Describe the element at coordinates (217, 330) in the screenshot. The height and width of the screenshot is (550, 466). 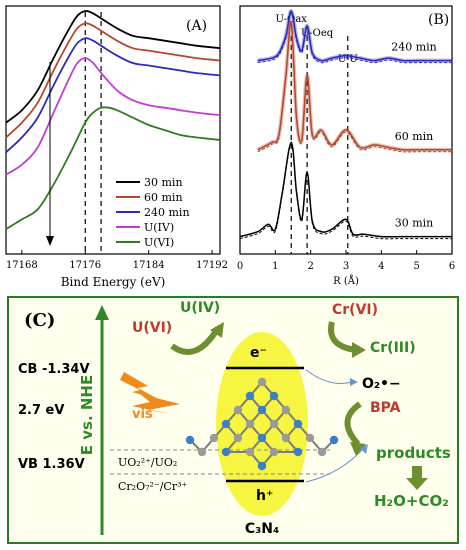
I see `u-reduction-arrowhead` at that location.